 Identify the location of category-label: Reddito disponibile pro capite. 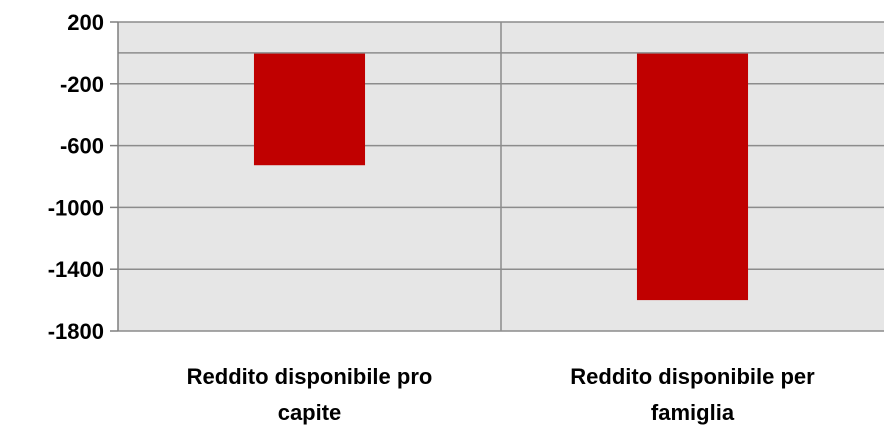
(310, 394).